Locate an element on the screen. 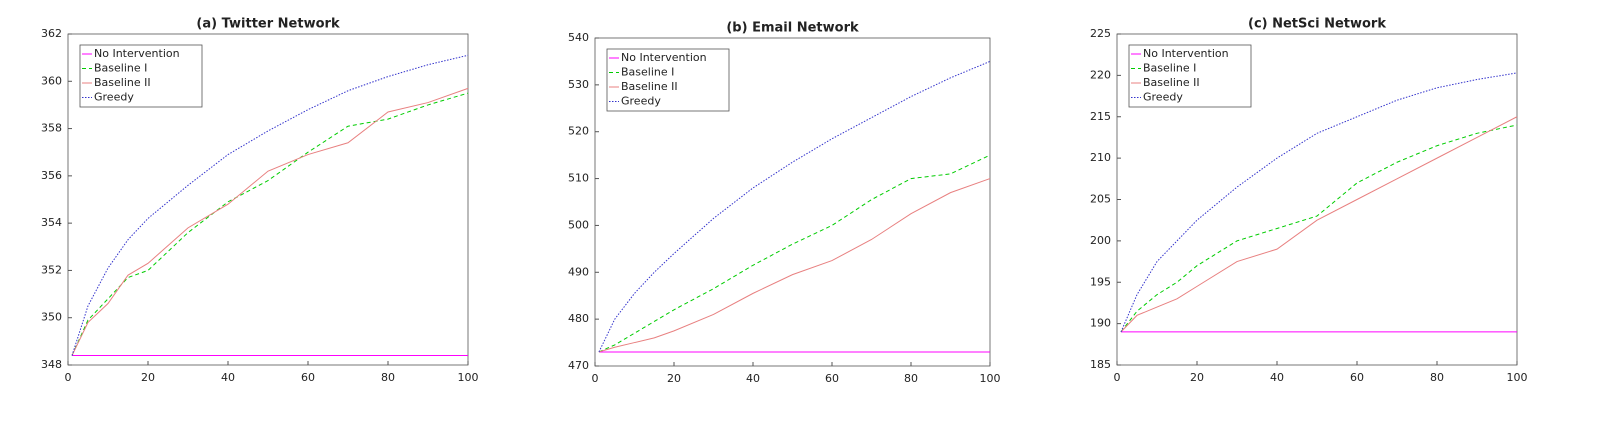 Image resolution: width=1600 pixels, height=422 pixels. y-tick-label: 500 is located at coordinates (578, 224).